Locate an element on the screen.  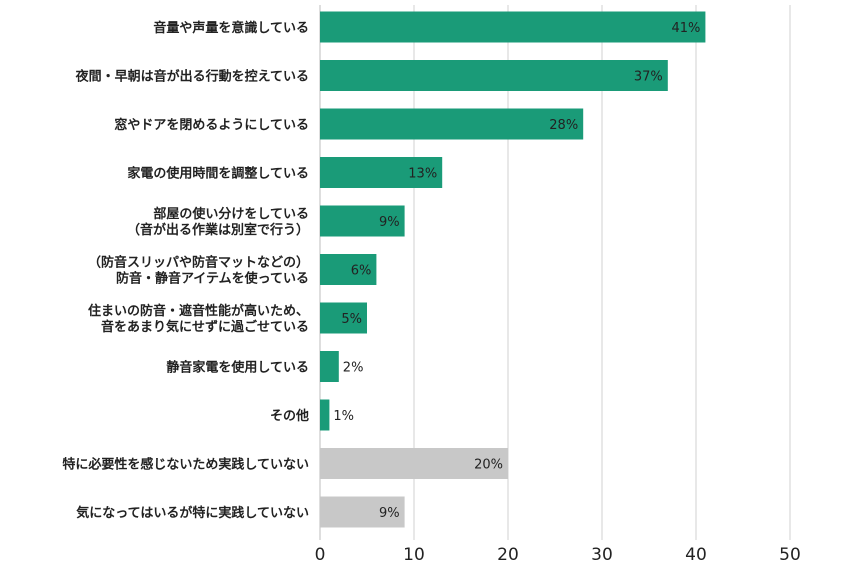
data-label: 37% is located at coordinates (648, 77).